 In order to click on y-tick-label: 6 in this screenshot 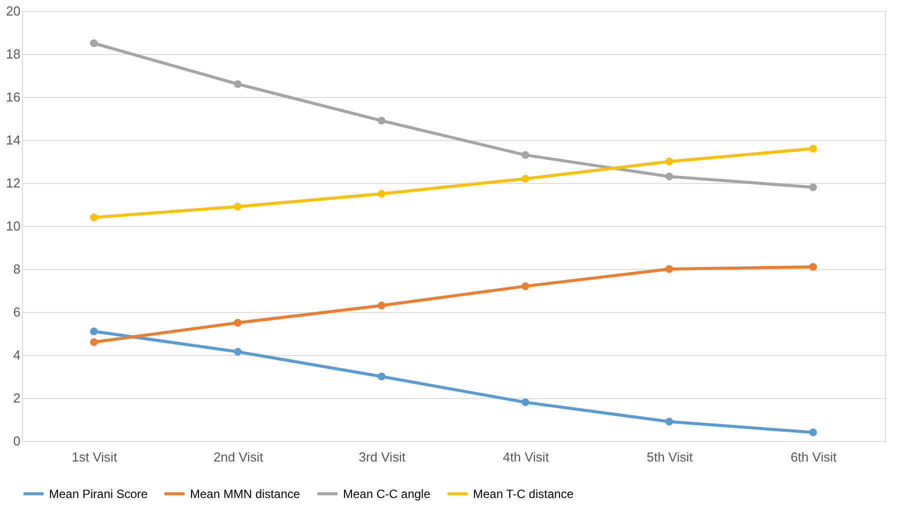, I will do `click(16, 312)`.